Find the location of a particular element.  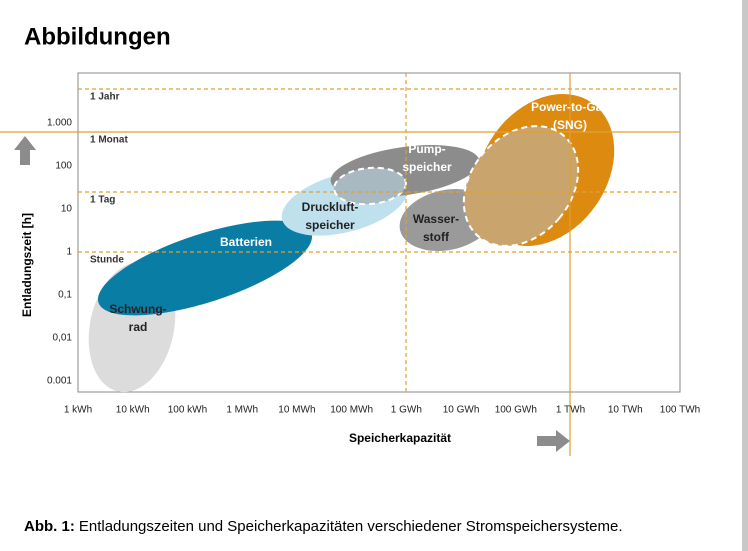

x-tick-label: 10 TWh is located at coordinates (625, 410).